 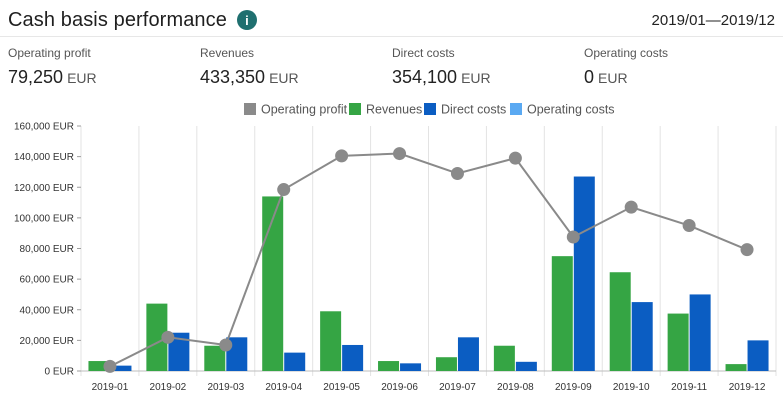 What do you see at coordinates (473, 110) in the screenshot?
I see `legend-label: Direct costs` at bounding box center [473, 110].